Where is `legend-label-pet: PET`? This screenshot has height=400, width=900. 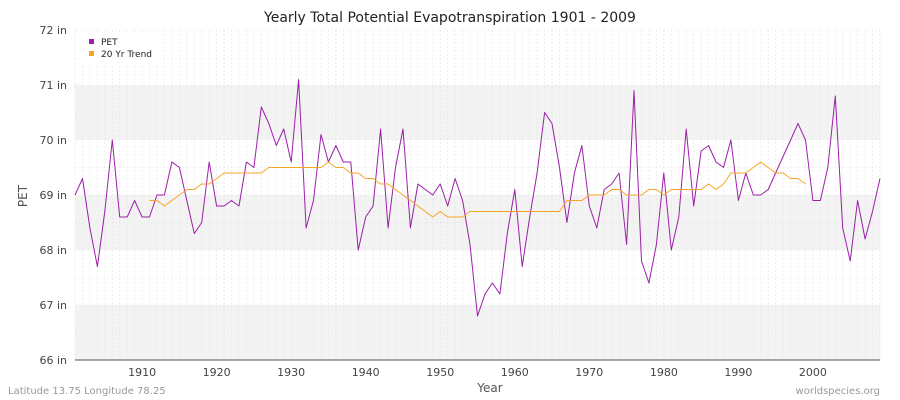 legend-label-pet: PET is located at coordinates (109, 43).